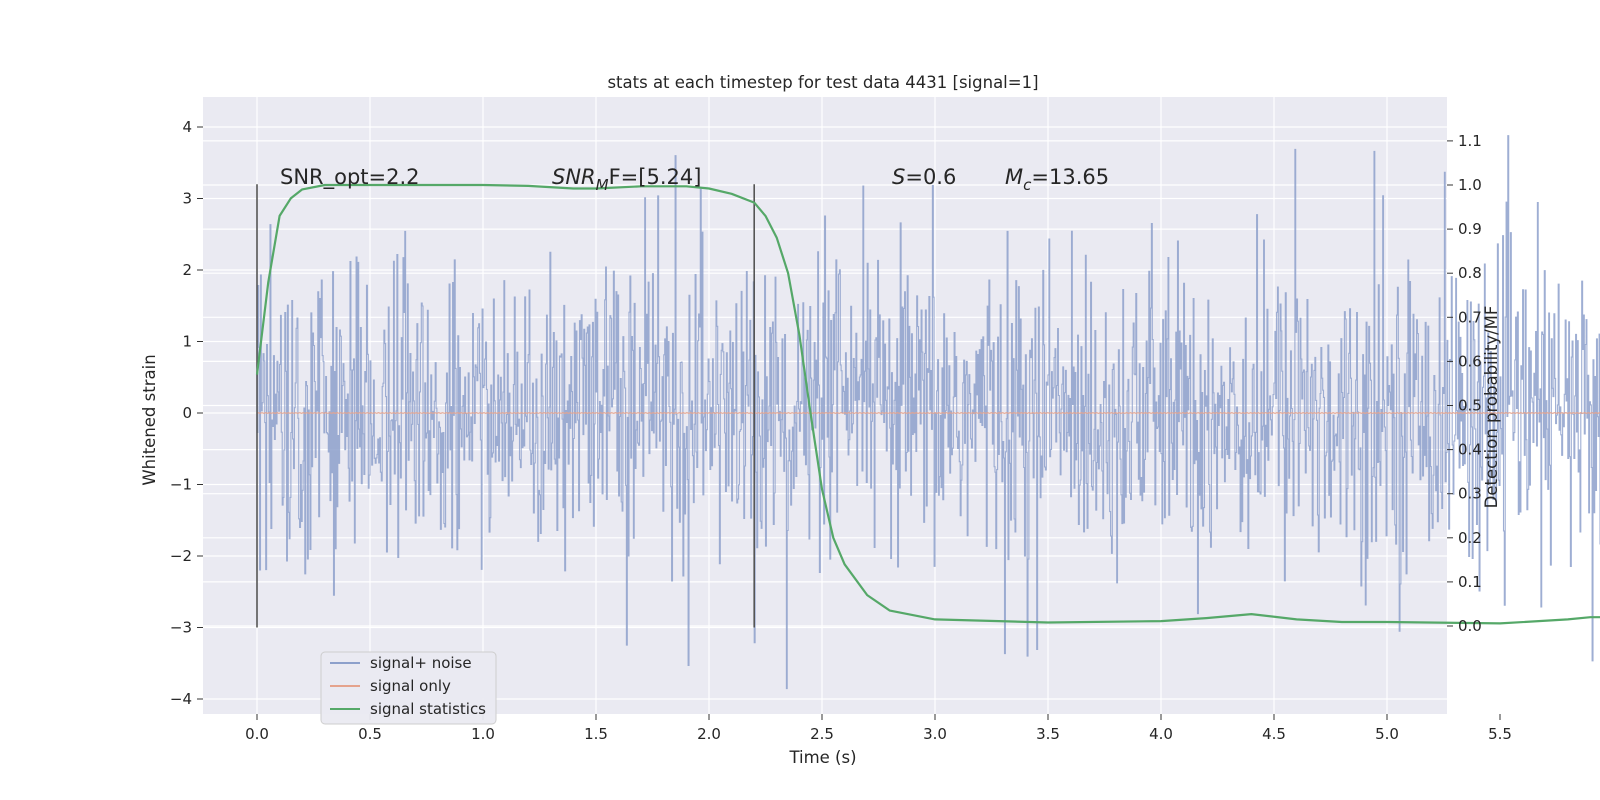 The image size is (1600, 800). I want to click on y-tick-label: 1, so click(187, 342).